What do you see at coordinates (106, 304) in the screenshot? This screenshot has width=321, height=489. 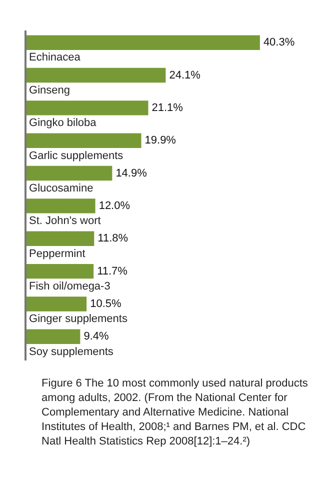 I see `data-label: 10.5%` at bounding box center [106, 304].